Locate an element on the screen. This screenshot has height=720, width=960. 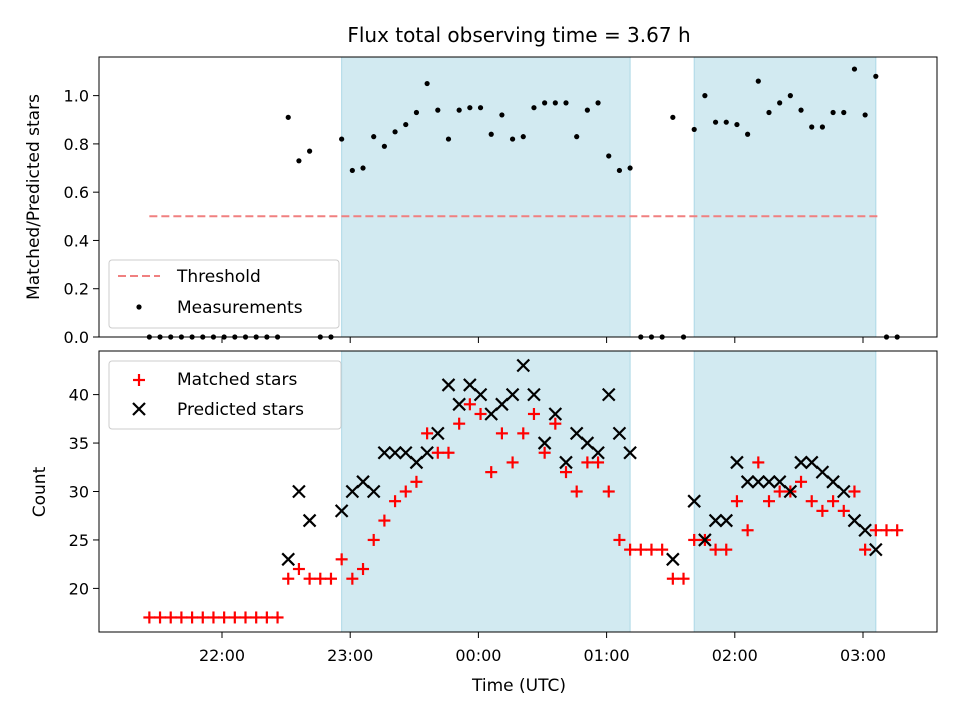
legend-measurement-label: Measurements is located at coordinates (240, 308).